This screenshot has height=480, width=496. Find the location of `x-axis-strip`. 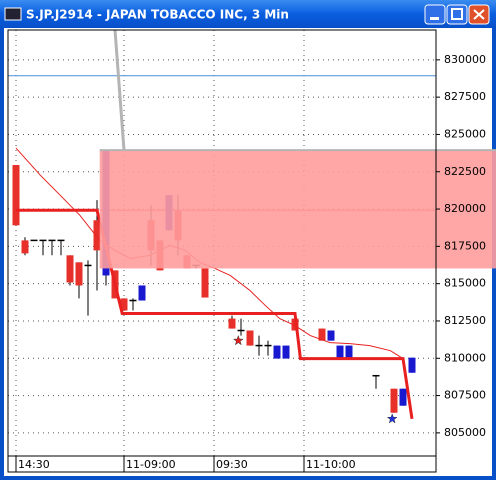

x-axis-strip is located at coordinates (222, 464).